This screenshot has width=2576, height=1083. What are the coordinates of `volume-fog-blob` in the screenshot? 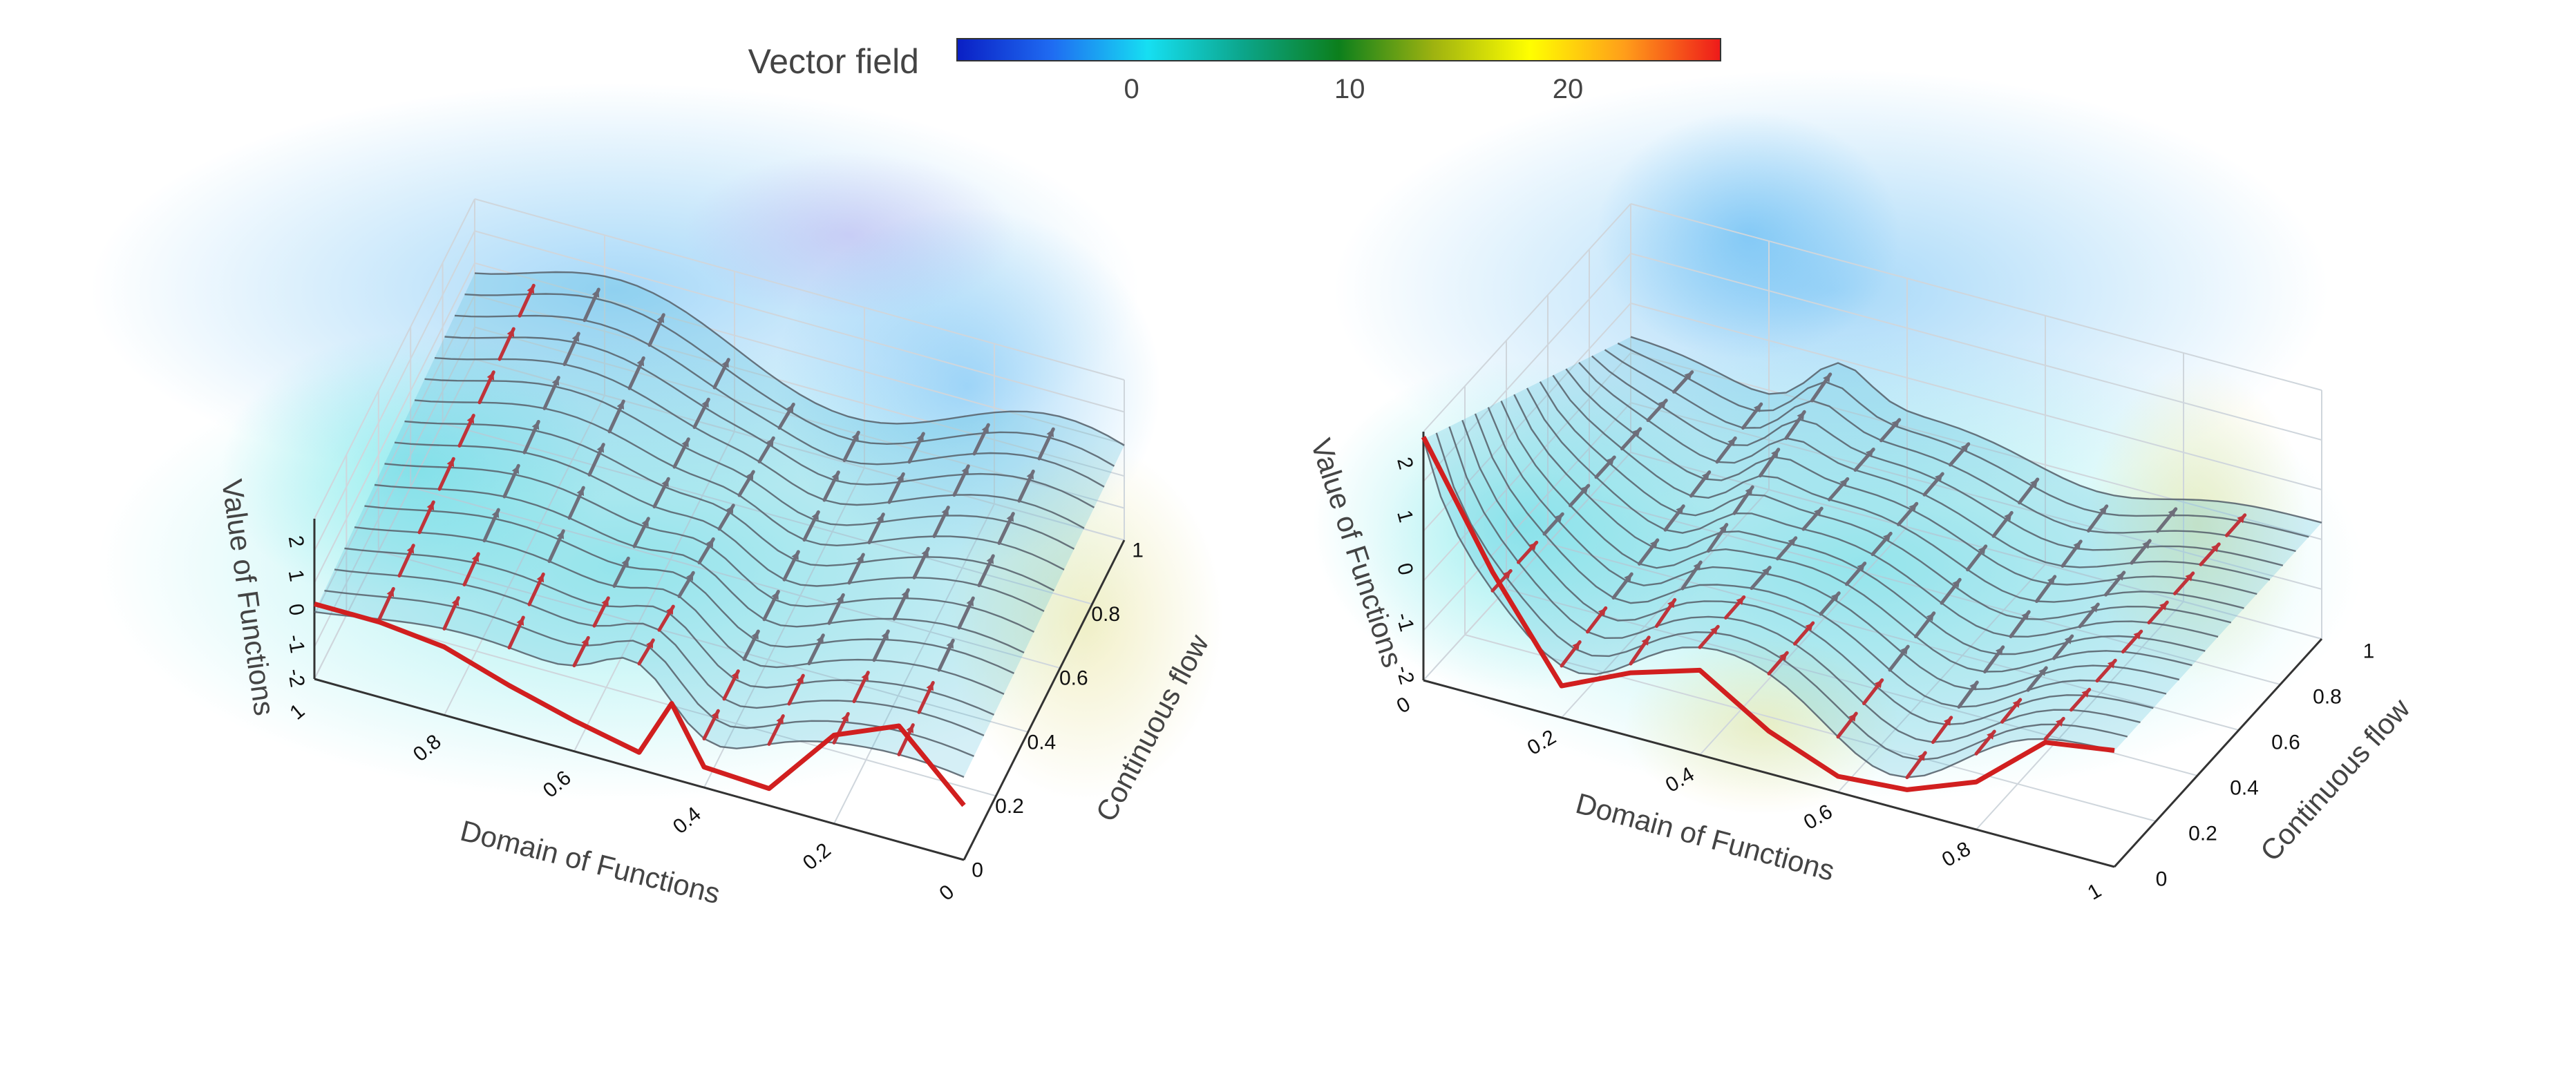 It's located at (1085, 621).